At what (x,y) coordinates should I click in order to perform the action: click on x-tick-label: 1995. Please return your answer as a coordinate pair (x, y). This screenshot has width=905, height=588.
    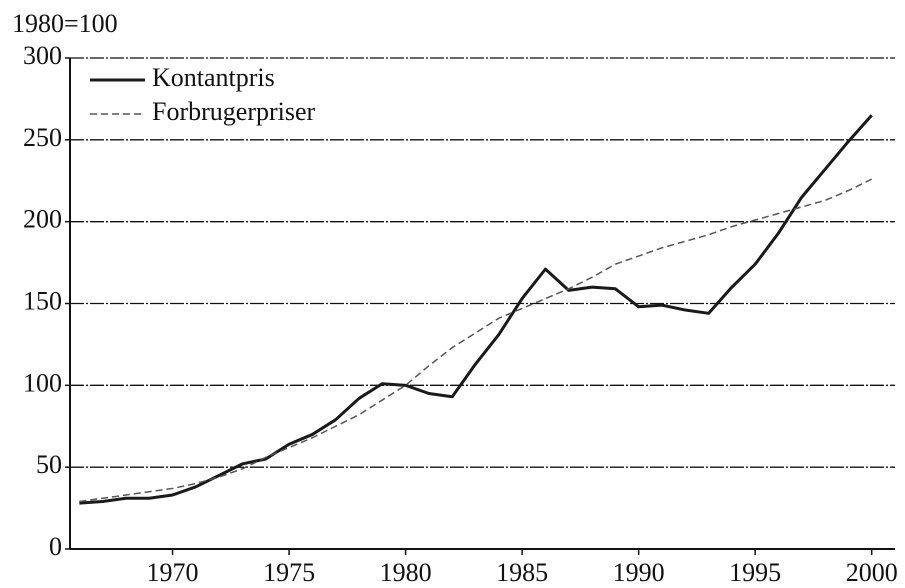
    Looking at the image, I should click on (755, 572).